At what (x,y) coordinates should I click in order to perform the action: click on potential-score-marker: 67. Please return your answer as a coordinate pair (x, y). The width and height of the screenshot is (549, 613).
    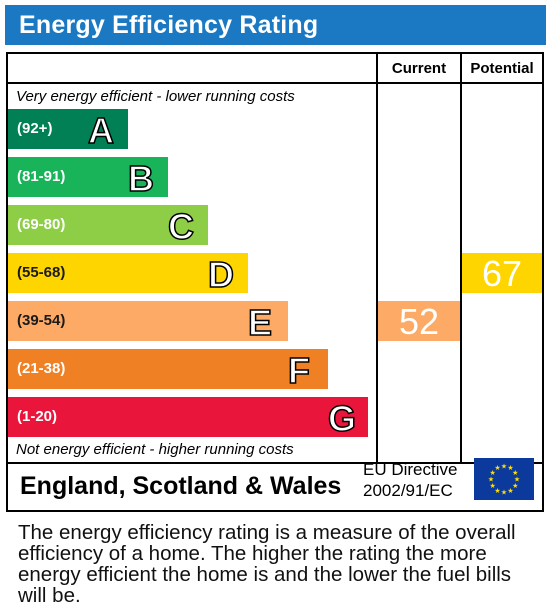
    Looking at the image, I should click on (502, 273).